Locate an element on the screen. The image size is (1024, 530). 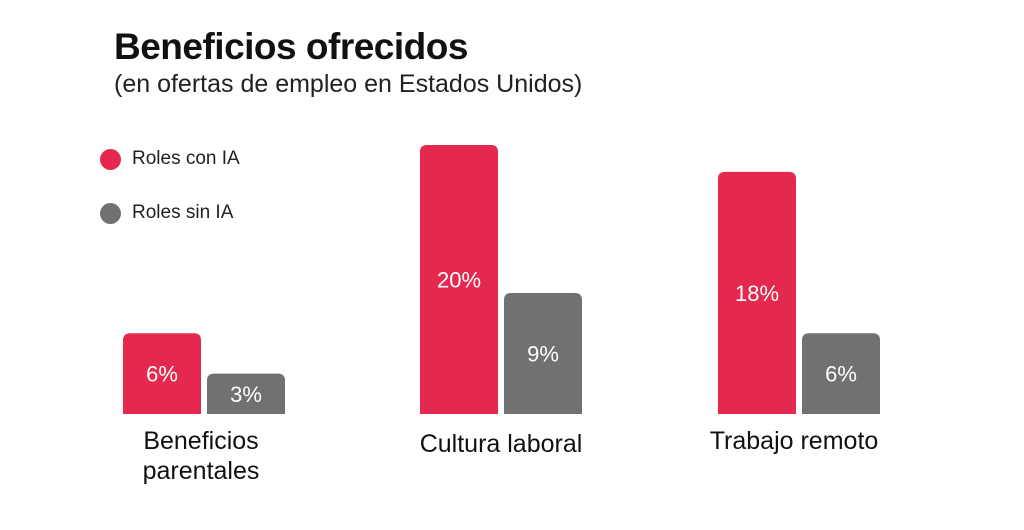
bar-value-label: 9% is located at coordinates (543, 353).